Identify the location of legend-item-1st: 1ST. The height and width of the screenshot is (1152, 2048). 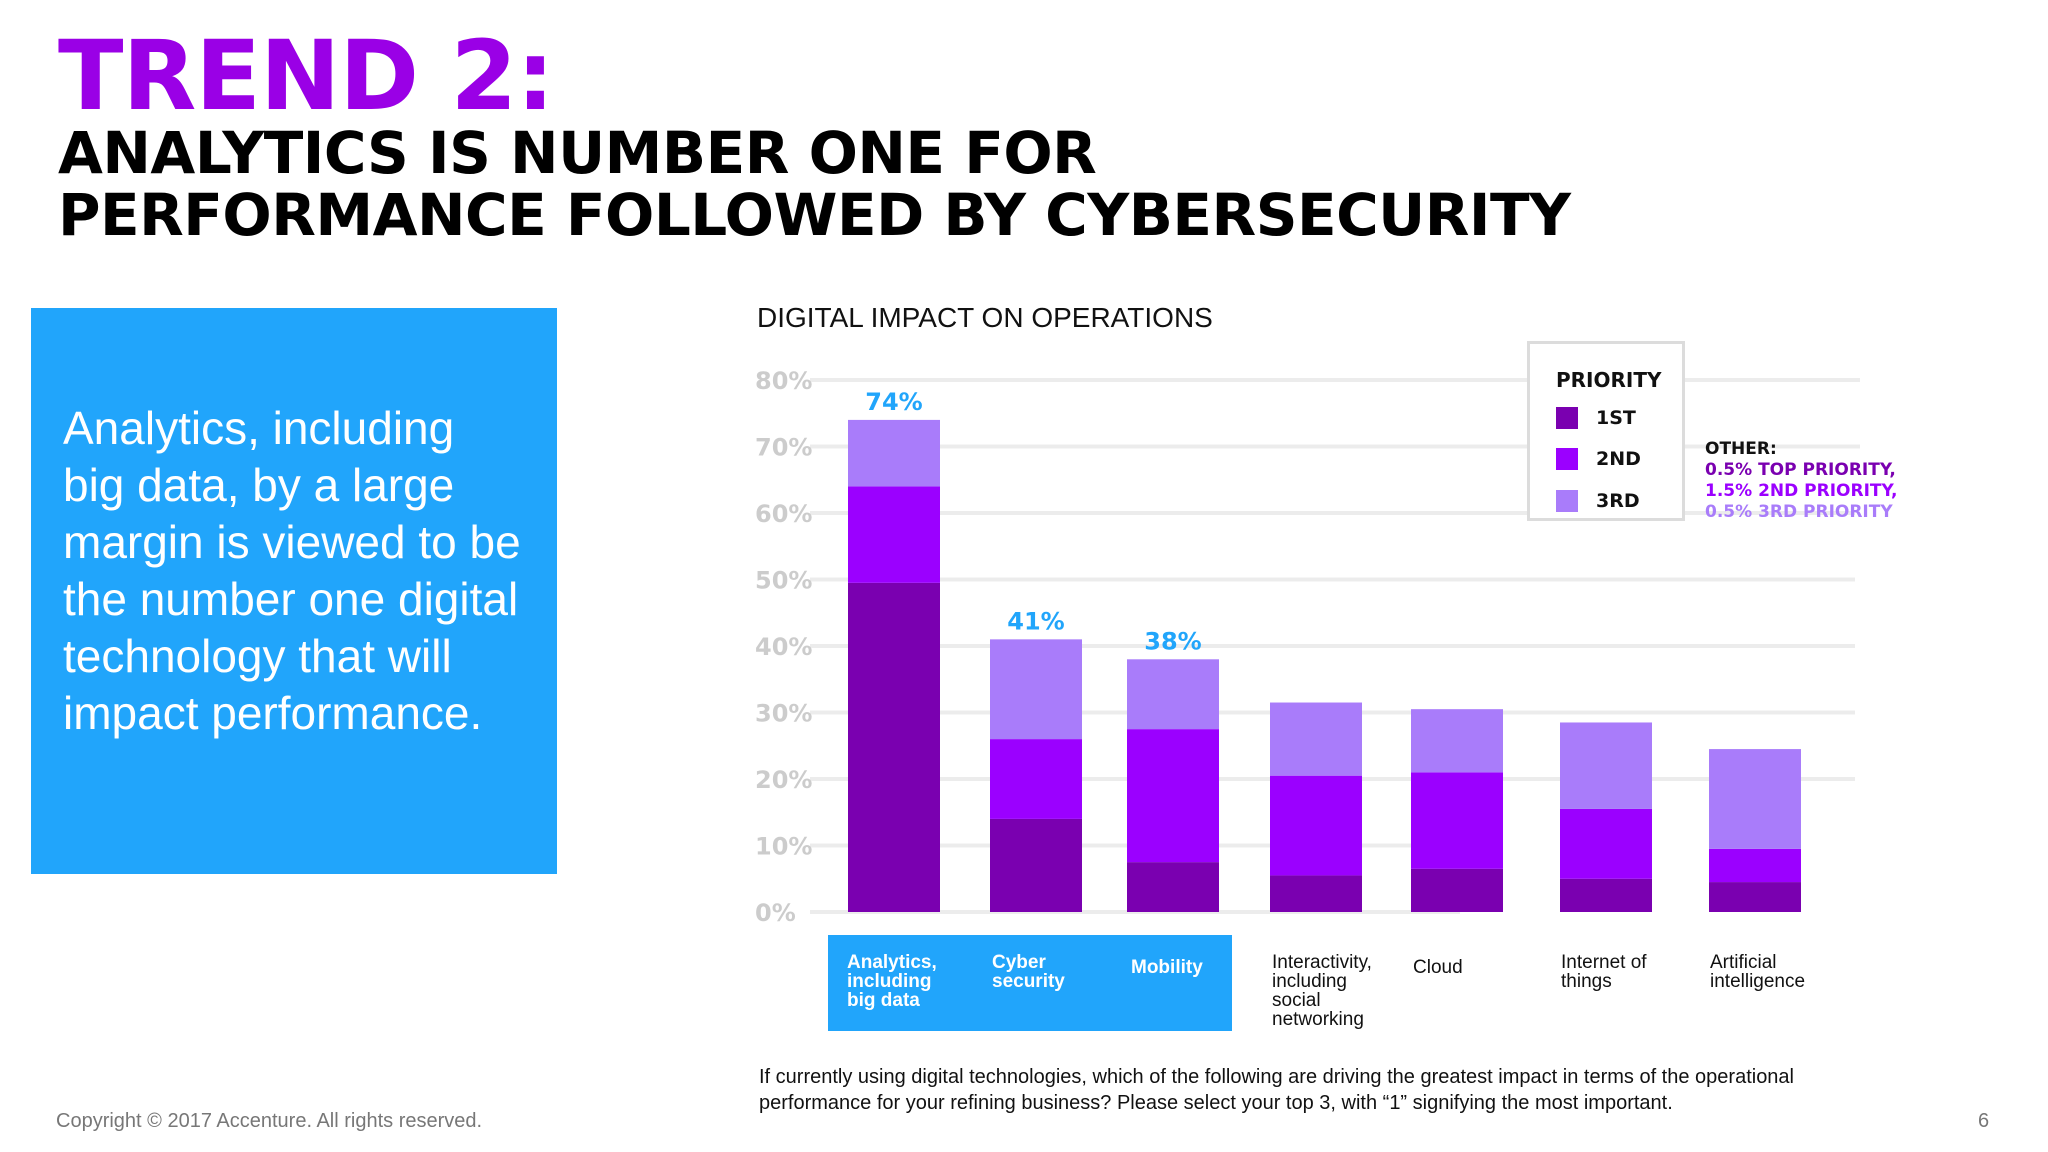
(1596, 418).